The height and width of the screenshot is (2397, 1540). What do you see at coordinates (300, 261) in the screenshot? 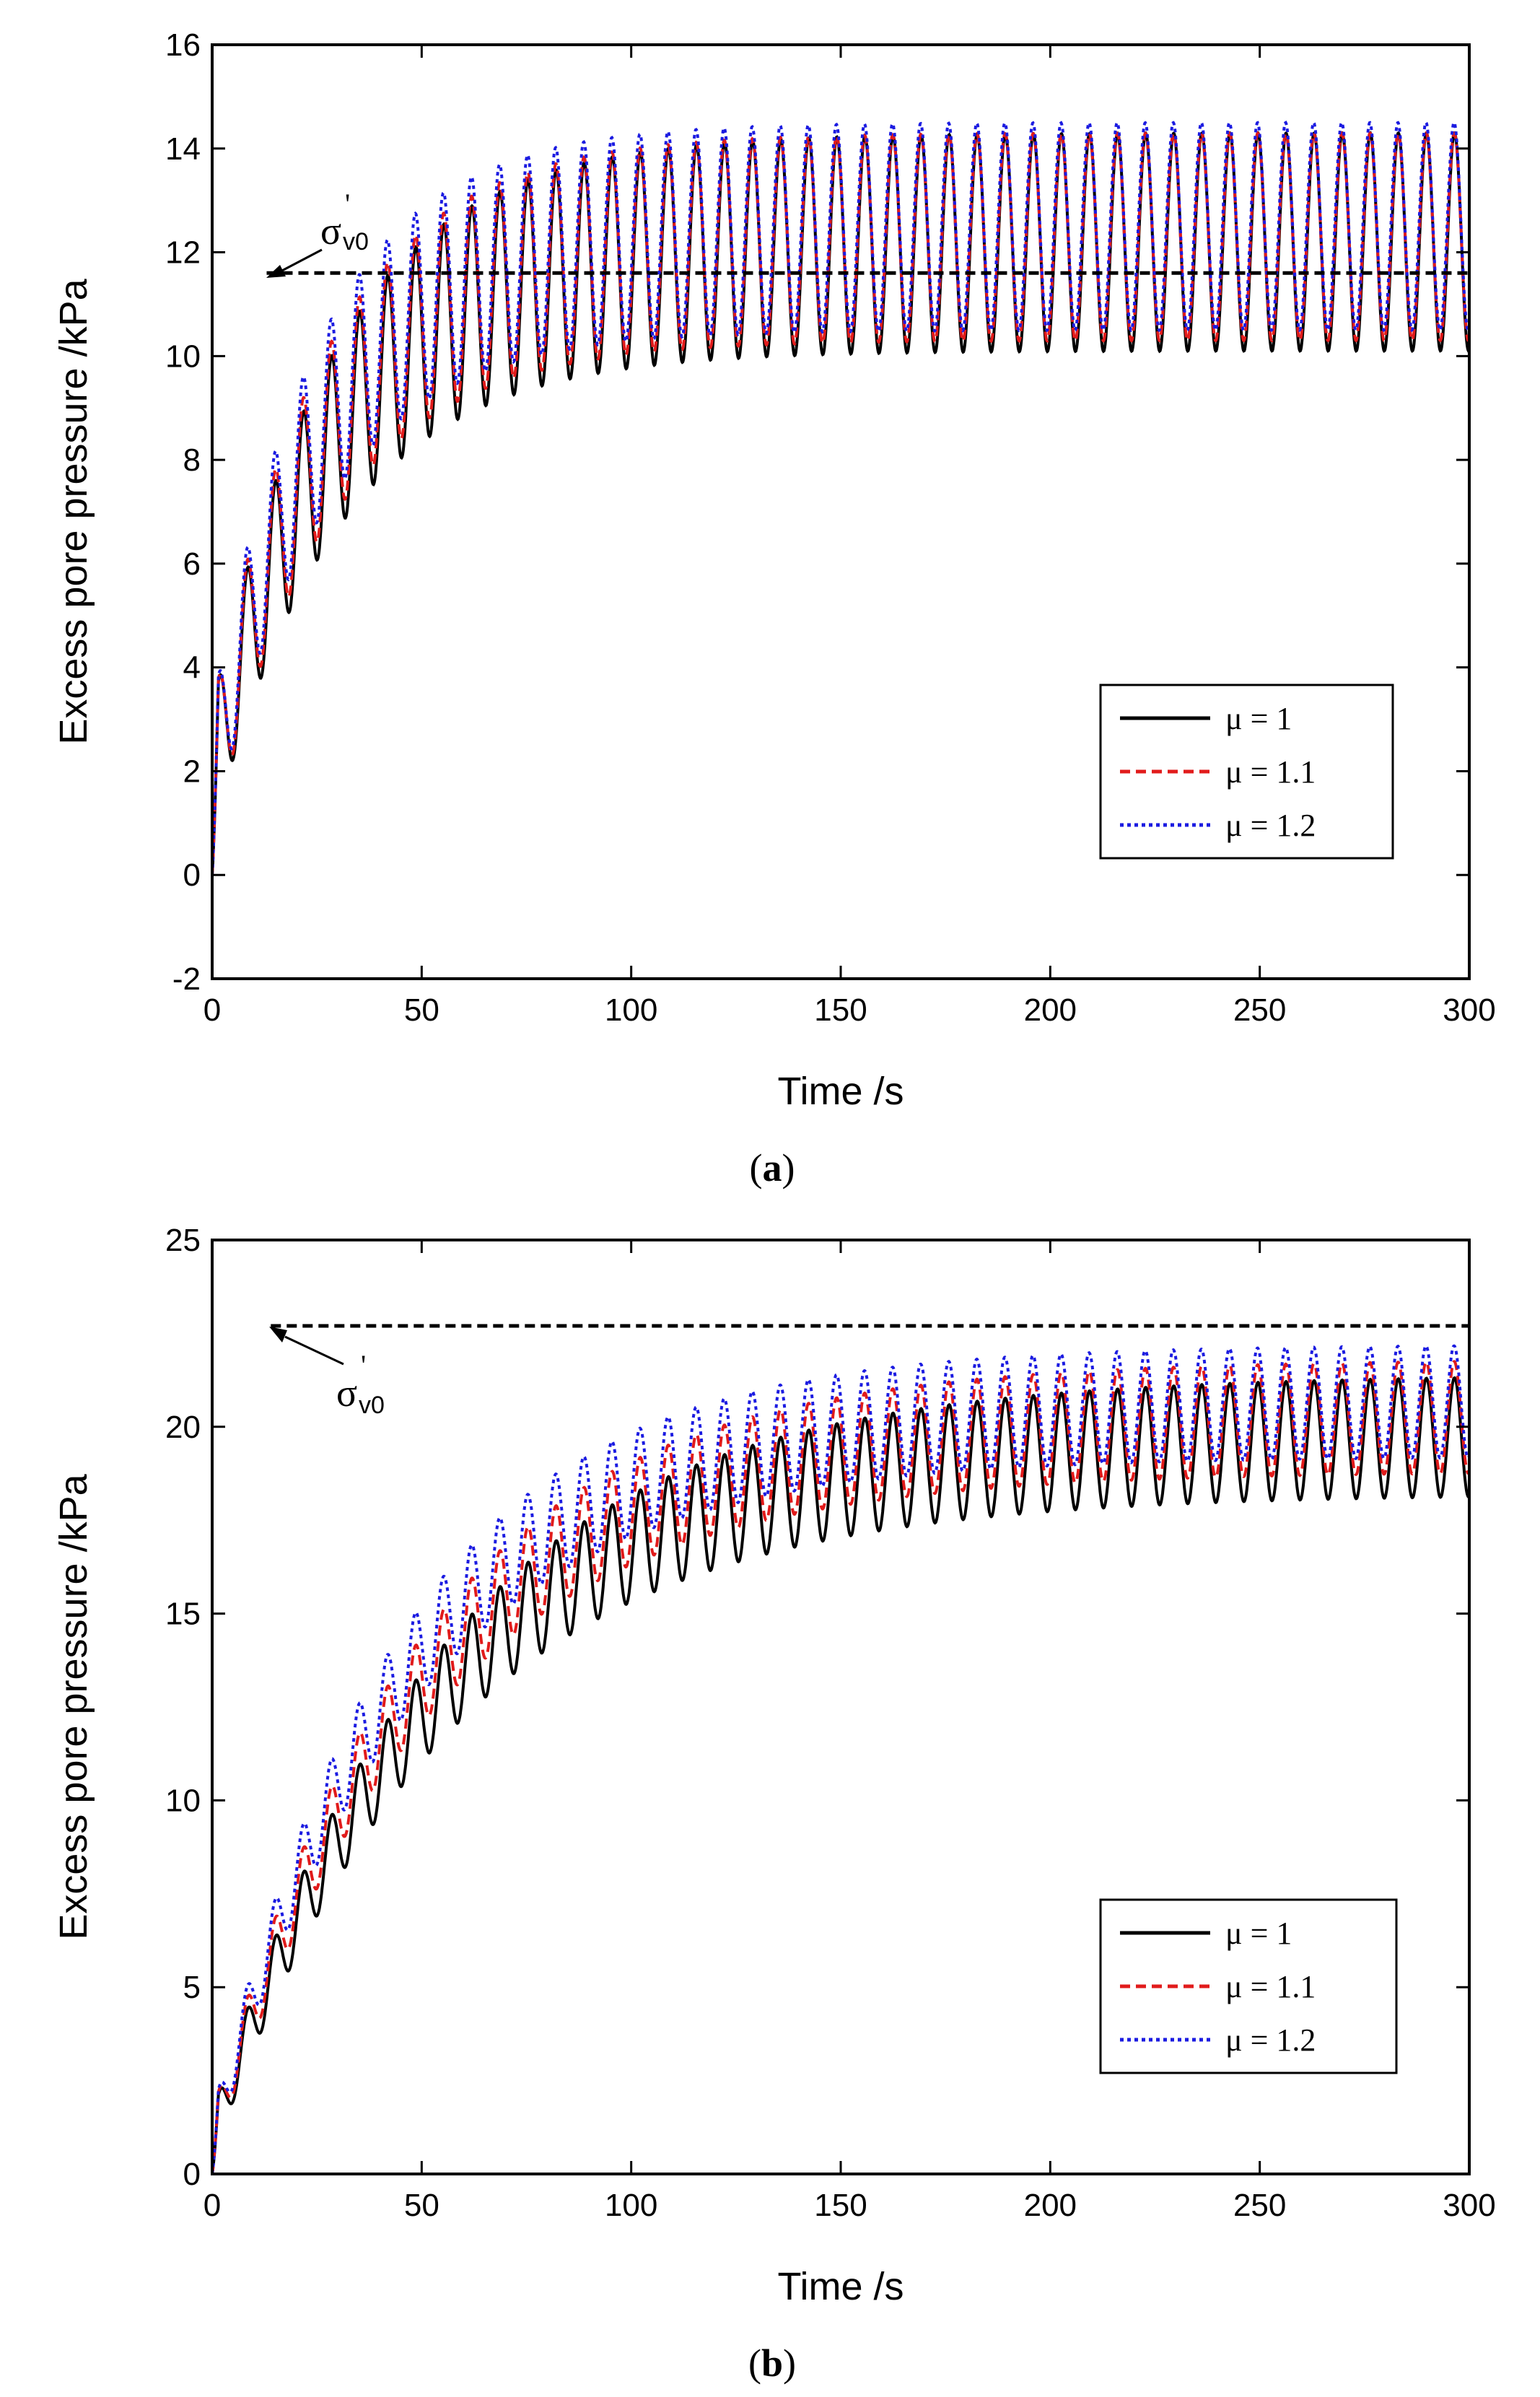
I see `panel-a-annotation-arrow` at bounding box center [300, 261].